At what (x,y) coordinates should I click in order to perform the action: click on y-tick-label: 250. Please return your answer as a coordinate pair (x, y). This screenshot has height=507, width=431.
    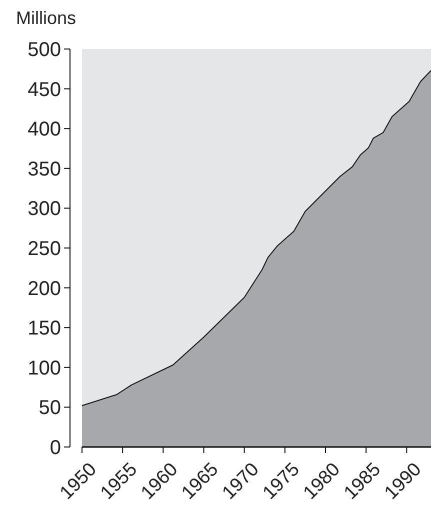
    Looking at the image, I should click on (44, 249).